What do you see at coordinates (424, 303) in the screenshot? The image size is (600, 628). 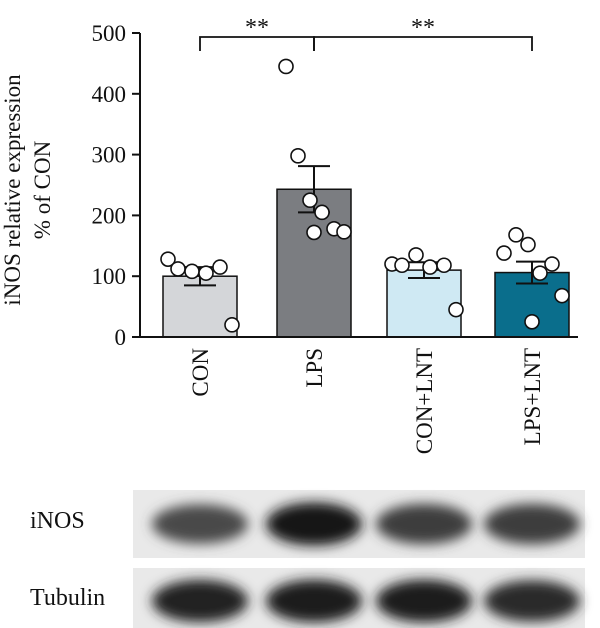 I see `bar-con-lnt` at bounding box center [424, 303].